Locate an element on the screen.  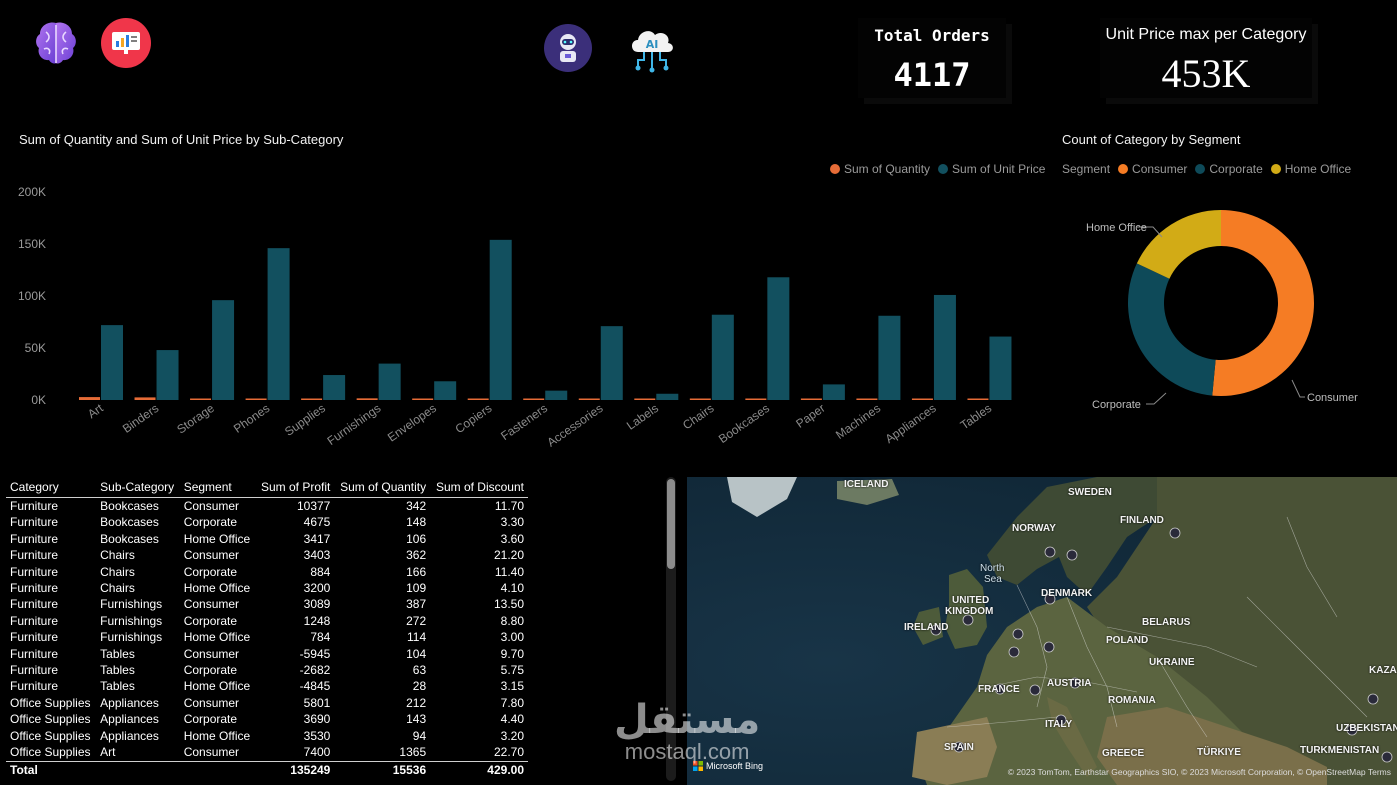
table-row: Furniture Bookcases Corporate 4675 148 3.30 is located at coordinates (267, 522).